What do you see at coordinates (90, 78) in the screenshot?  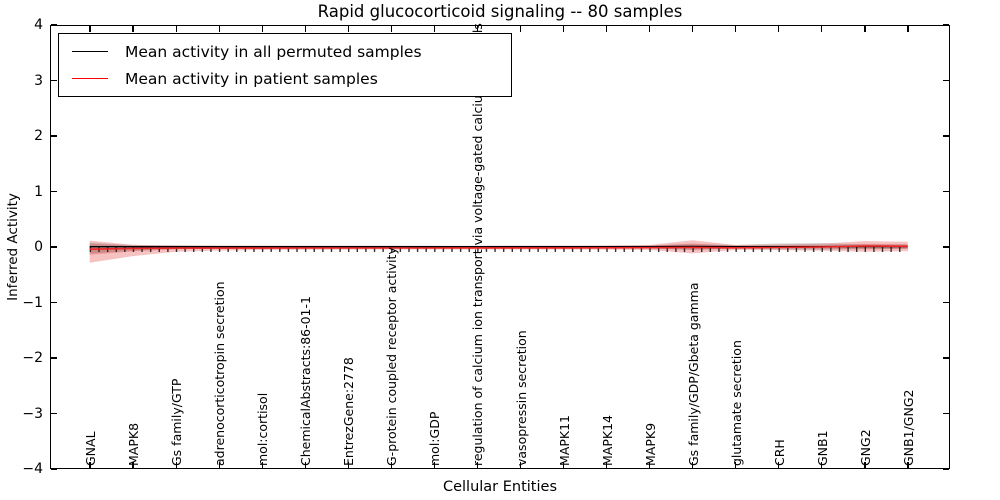 I see `red-line-swatch` at bounding box center [90, 78].